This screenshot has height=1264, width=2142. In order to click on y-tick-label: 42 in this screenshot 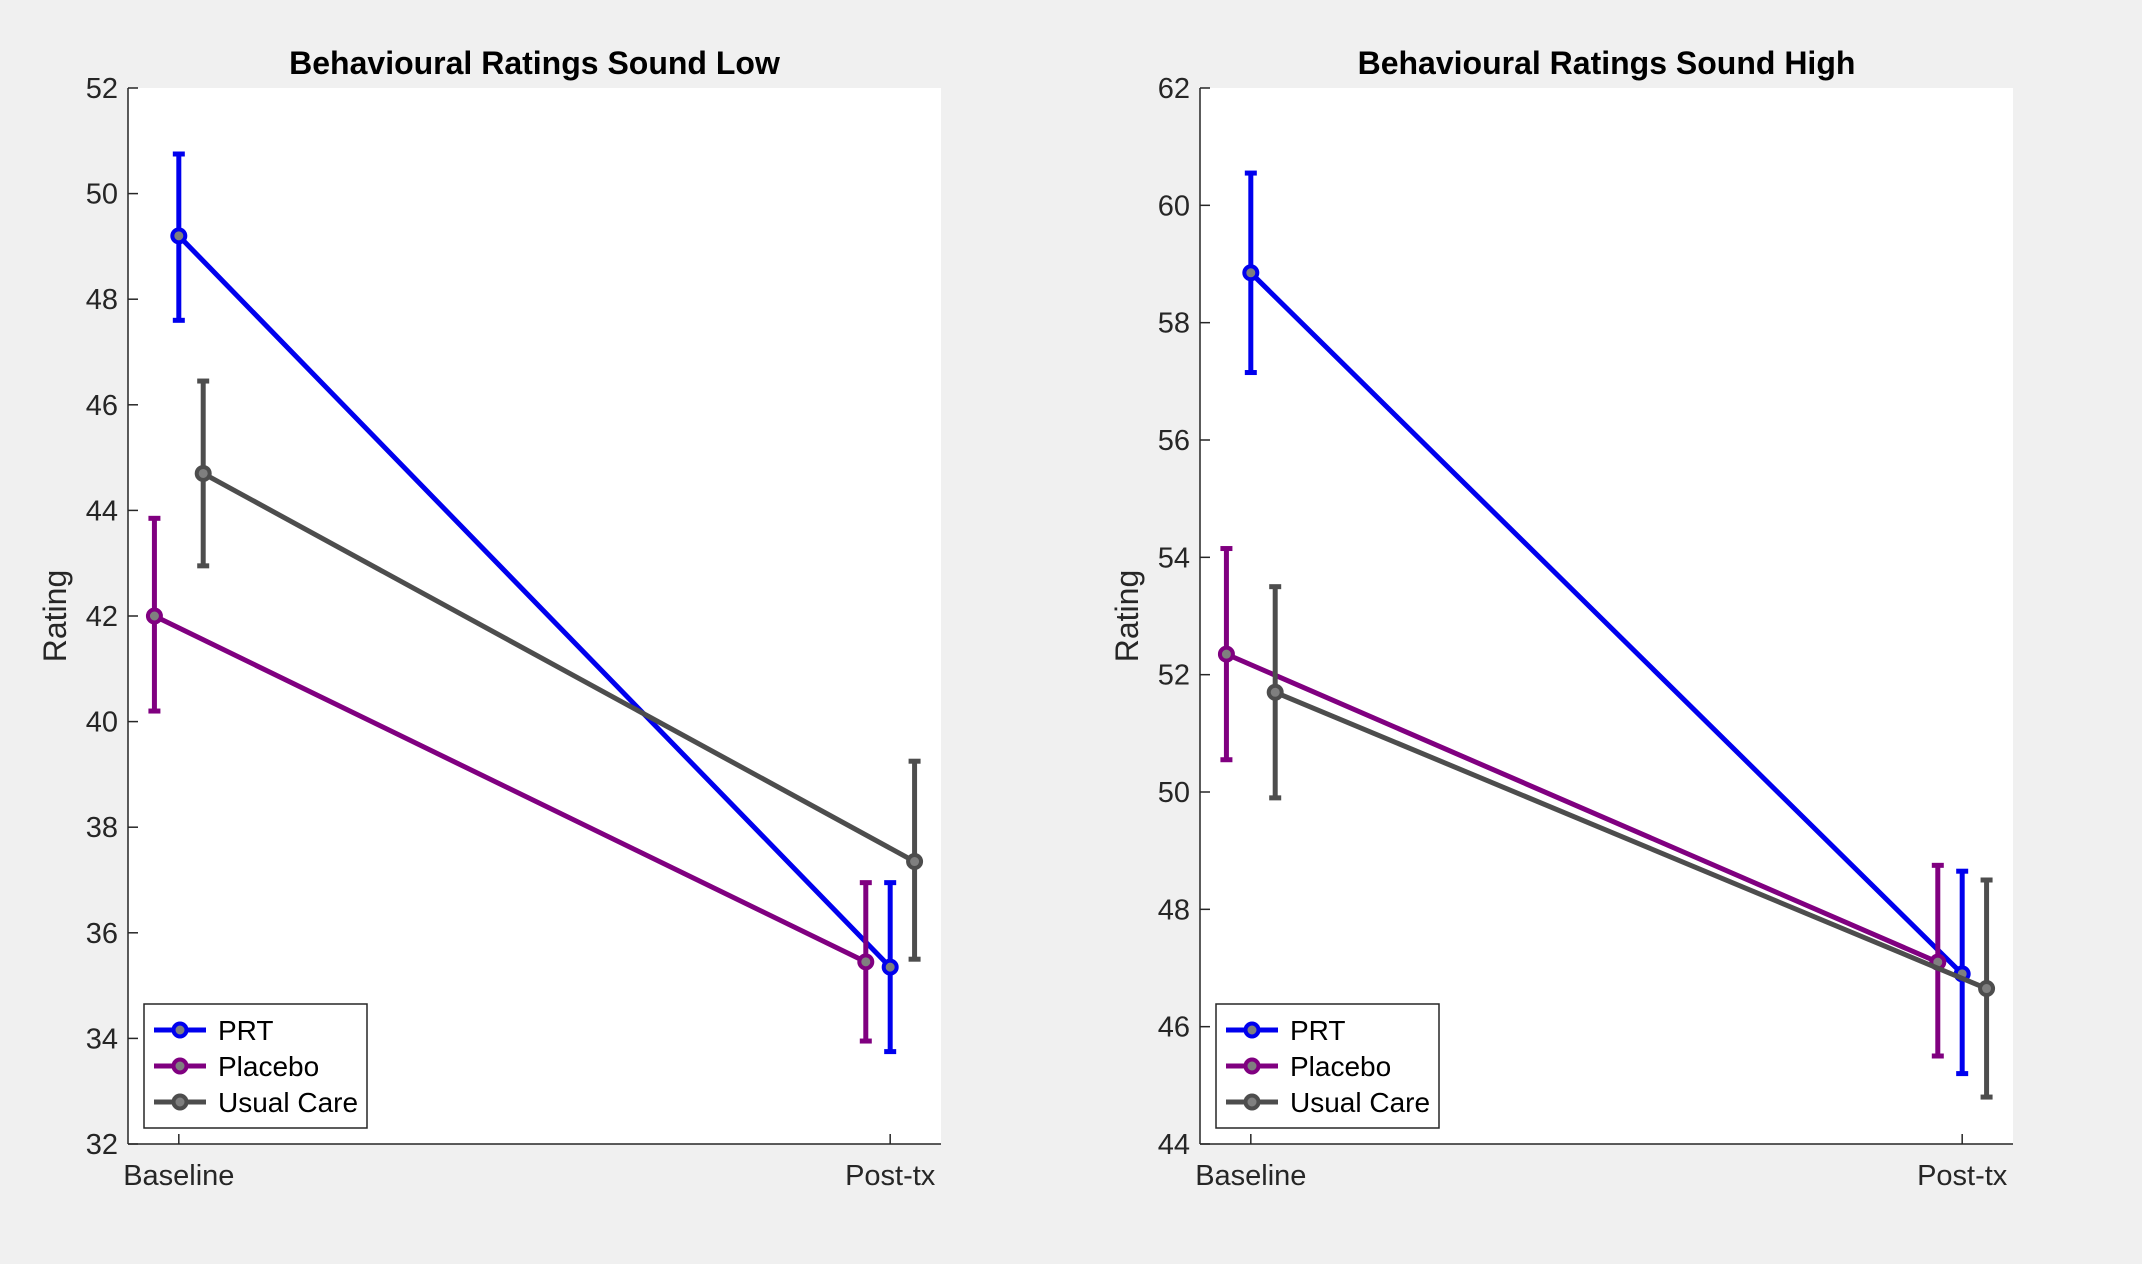, I will do `click(102, 617)`.